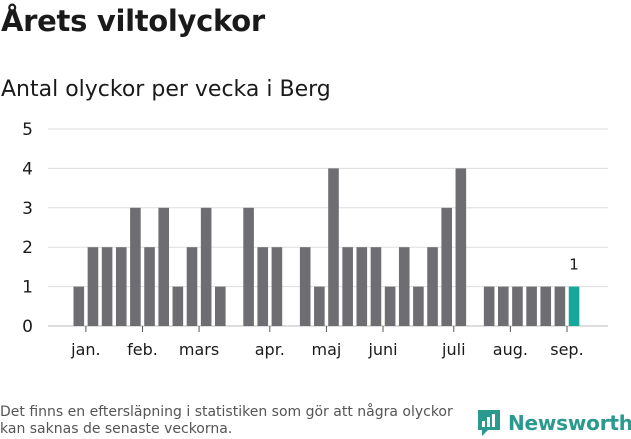  Describe the element at coordinates (85, 349) in the screenshot. I see `x-tick-label: jan.` at that location.